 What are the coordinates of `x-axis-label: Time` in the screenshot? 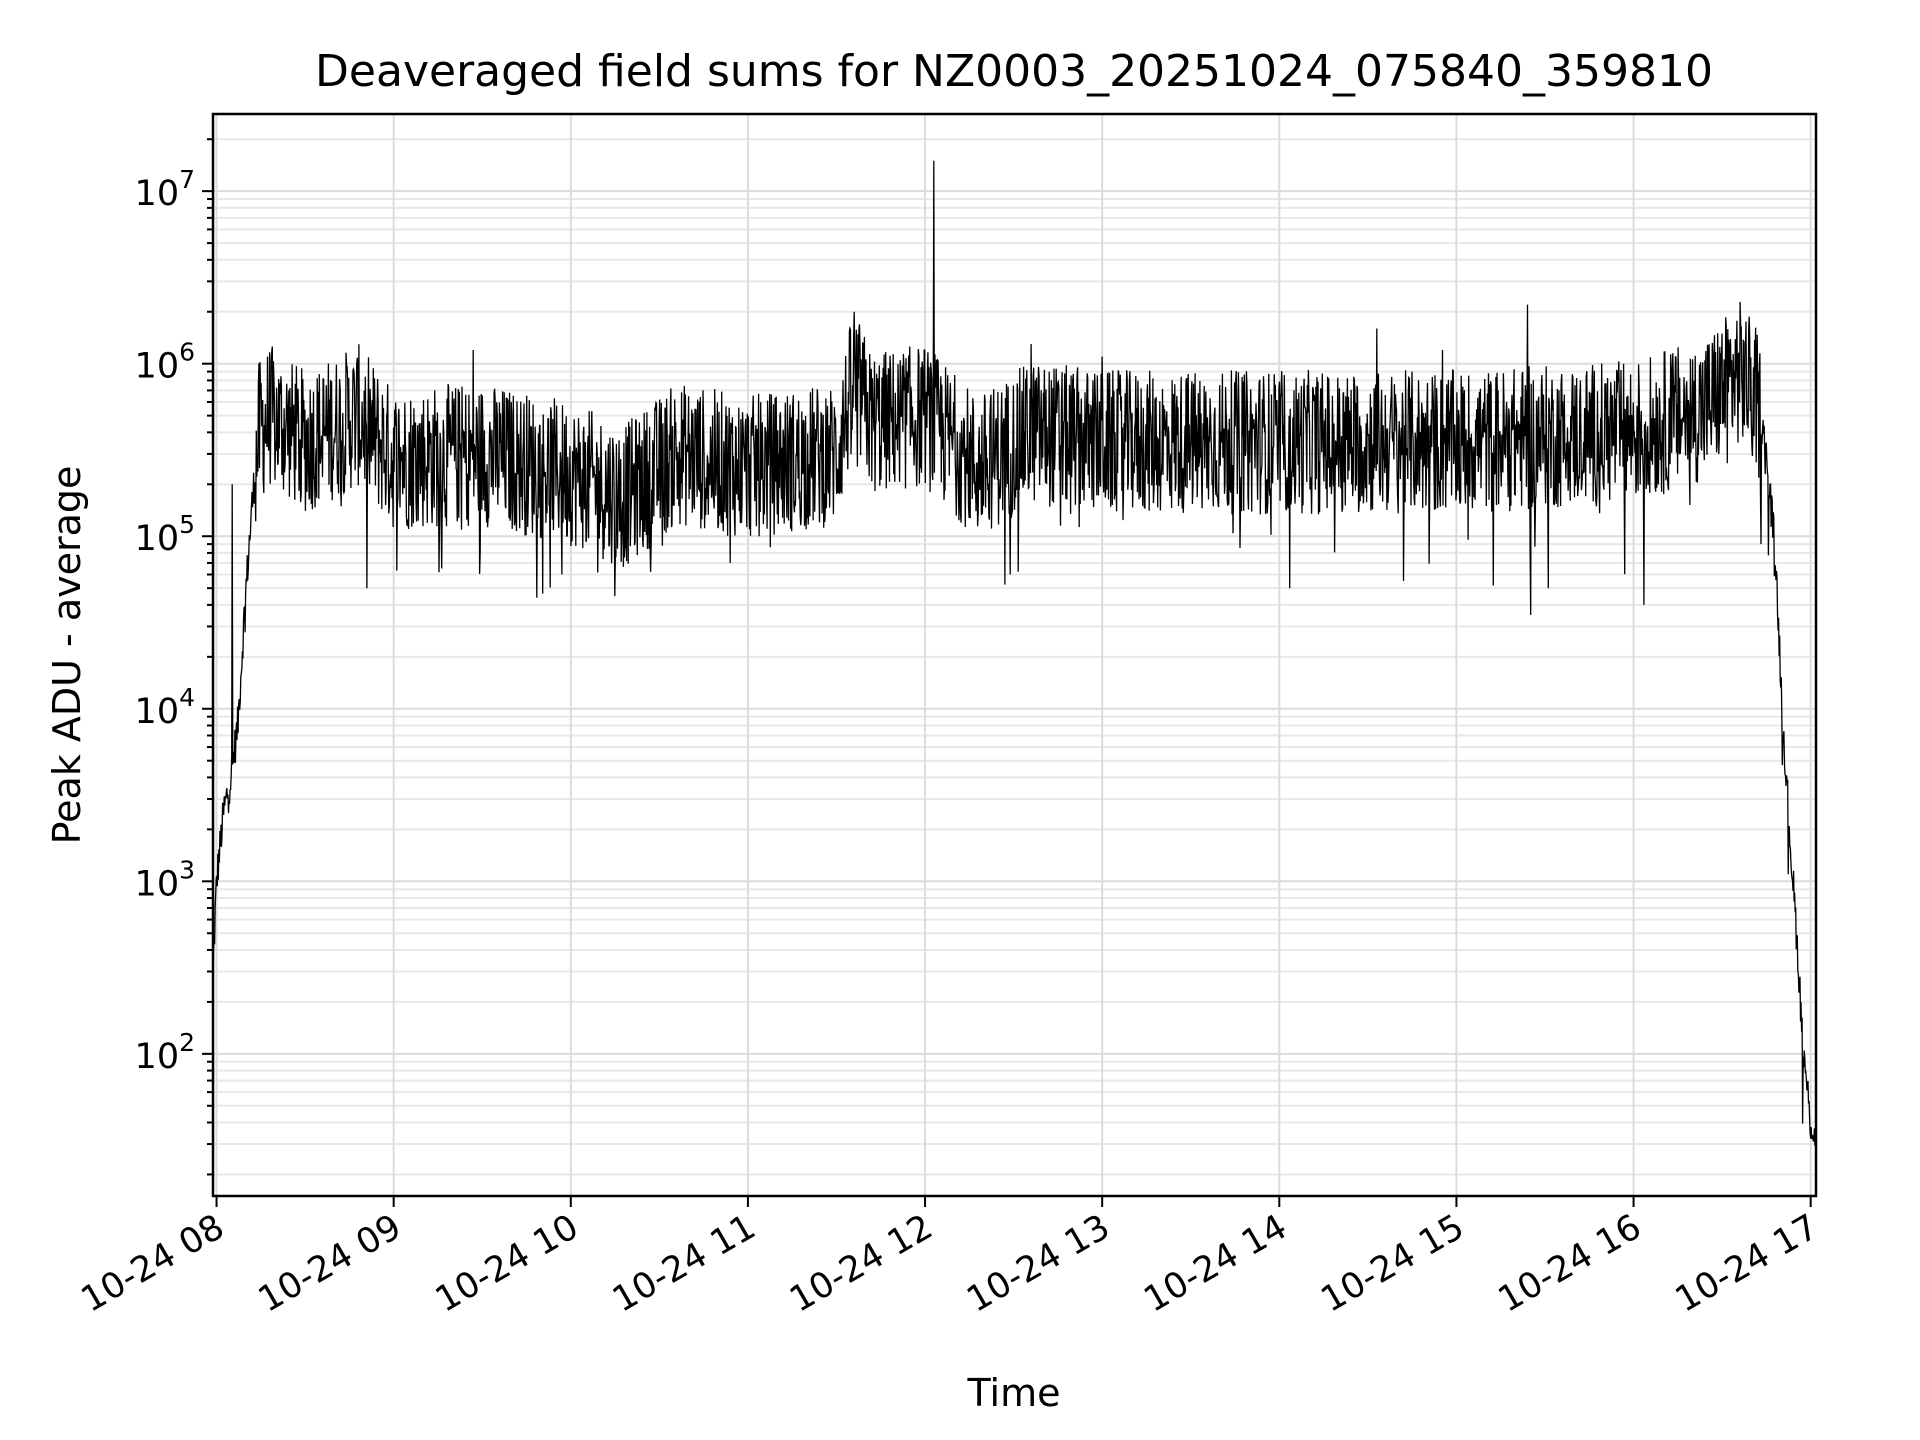 It's located at (1014, 1393).